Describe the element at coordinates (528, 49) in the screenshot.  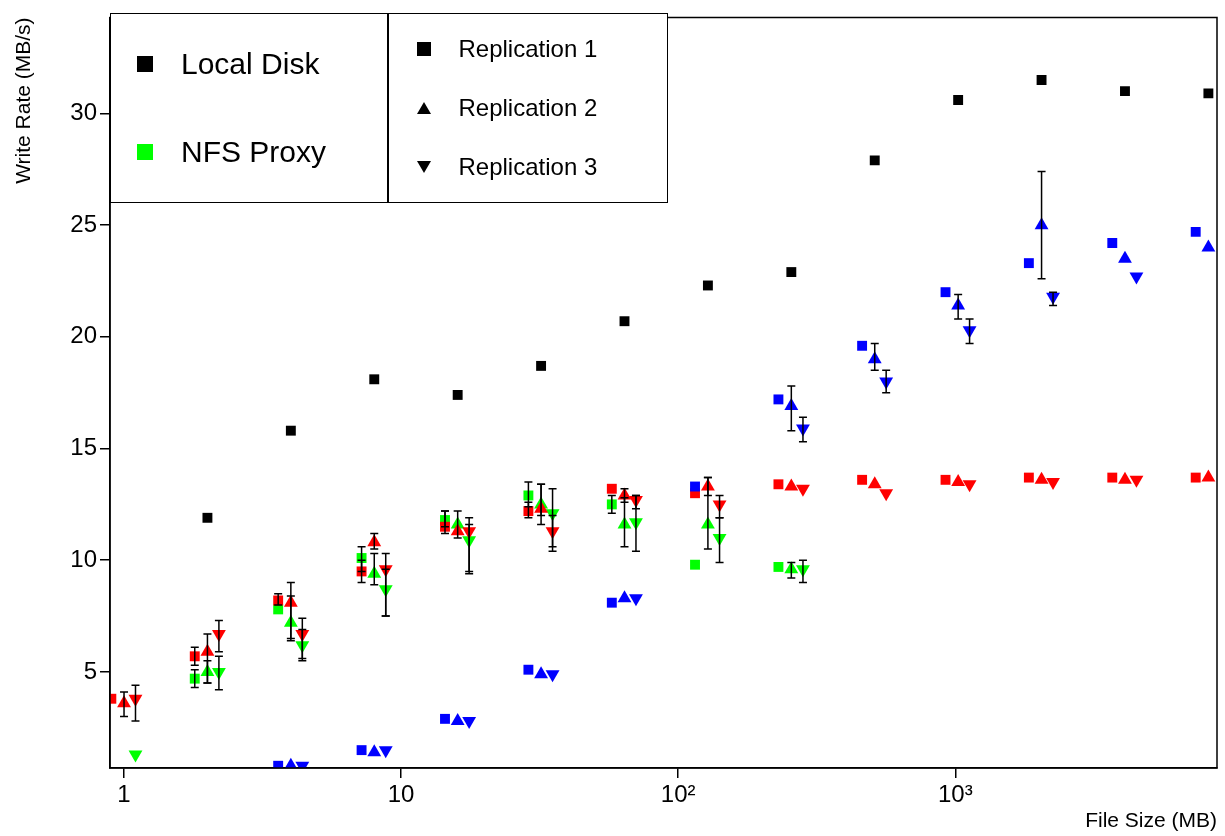
I see `annotation: Replication 1` at that location.